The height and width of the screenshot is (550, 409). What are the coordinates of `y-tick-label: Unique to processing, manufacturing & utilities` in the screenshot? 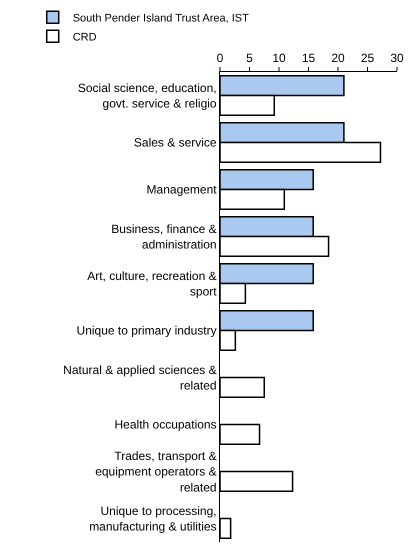 It's located at (153, 519).